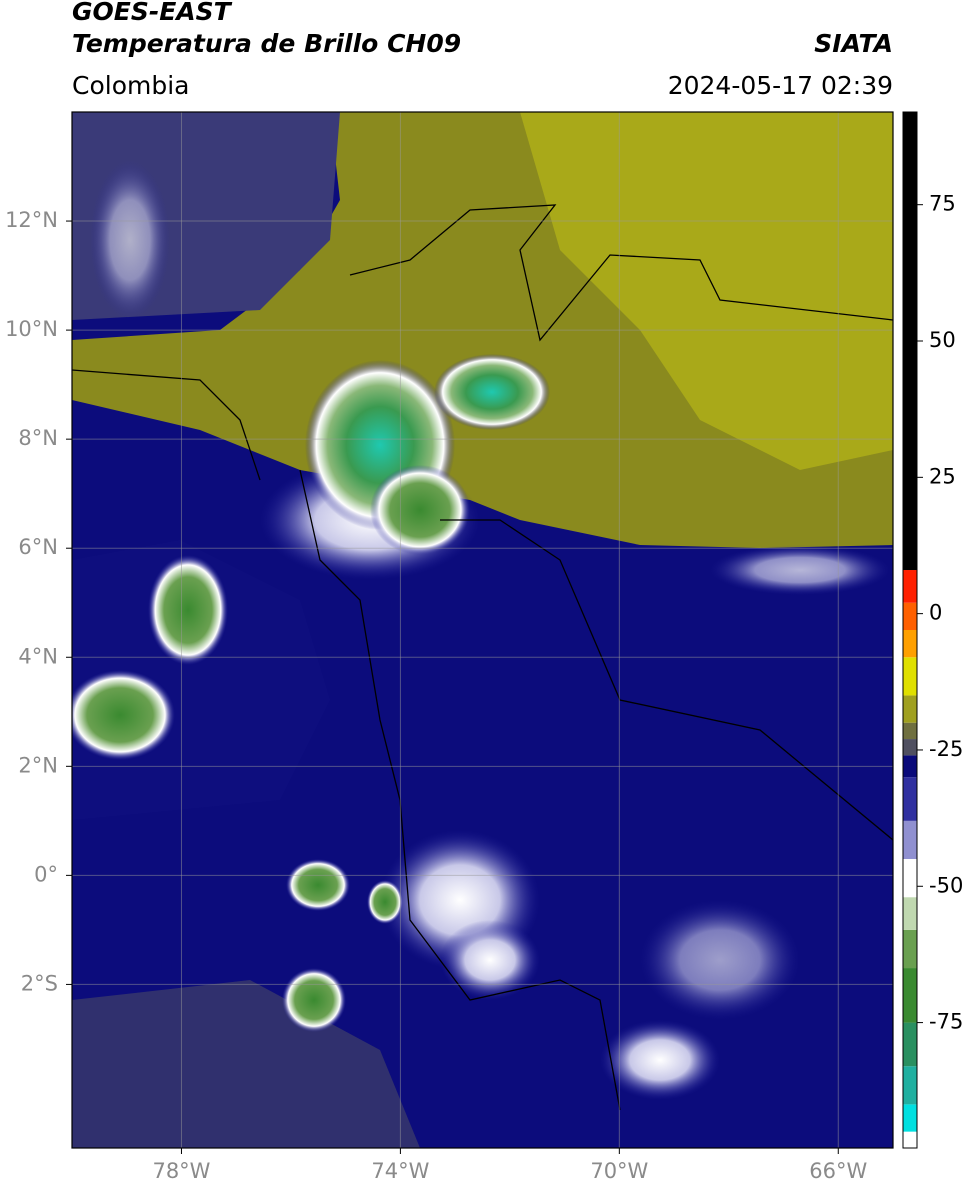 This screenshot has height=1194, width=966. I want to click on colorbar-tick-label: -75, so click(946, 1022).